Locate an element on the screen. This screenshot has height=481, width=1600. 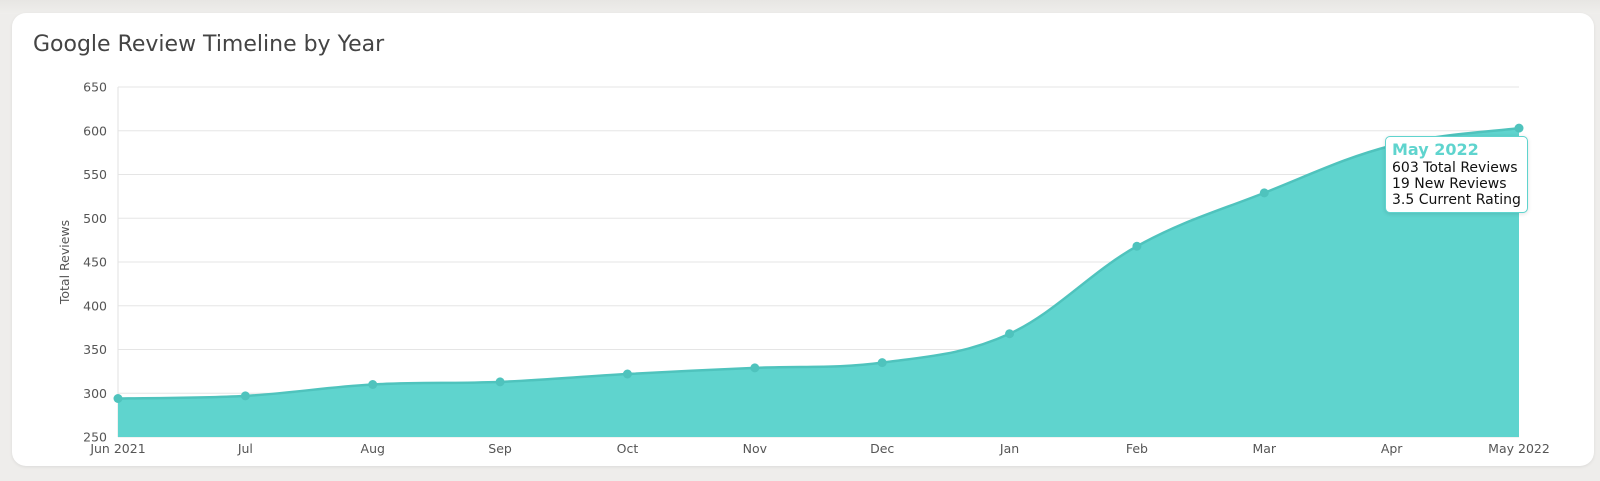
y-tick-label: 500 is located at coordinates (95, 218).